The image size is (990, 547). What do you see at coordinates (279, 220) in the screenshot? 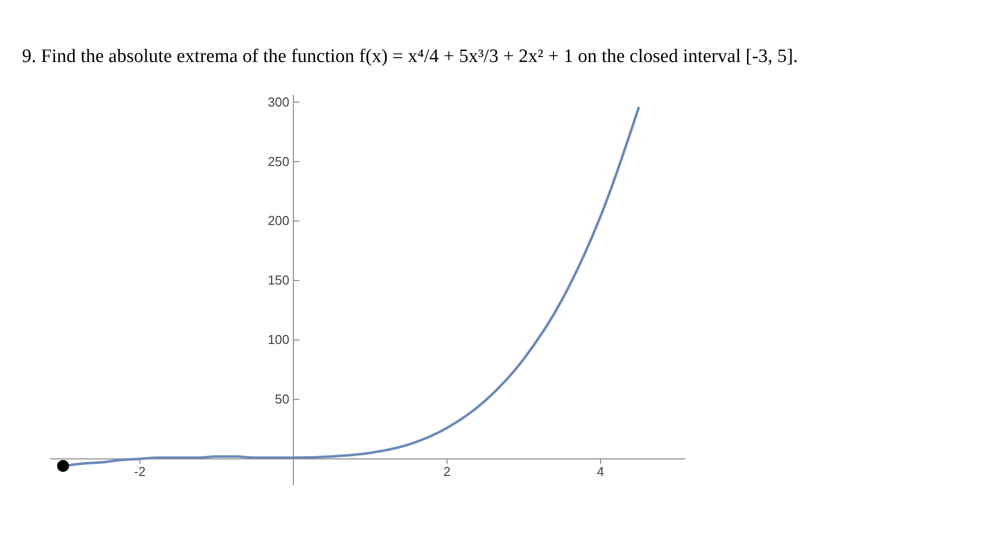
I see `y-tick-label: 200` at bounding box center [279, 220].